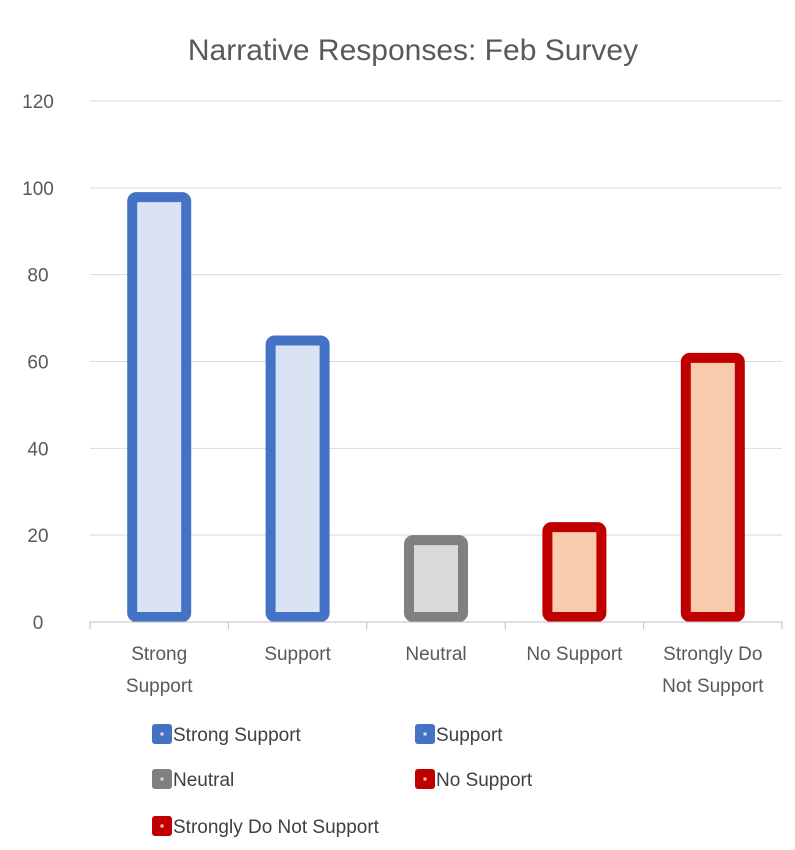 Image resolution: width=795 pixels, height=850 pixels. Describe the element at coordinates (38, 623) in the screenshot. I see `y-tick-label: 0` at that location.